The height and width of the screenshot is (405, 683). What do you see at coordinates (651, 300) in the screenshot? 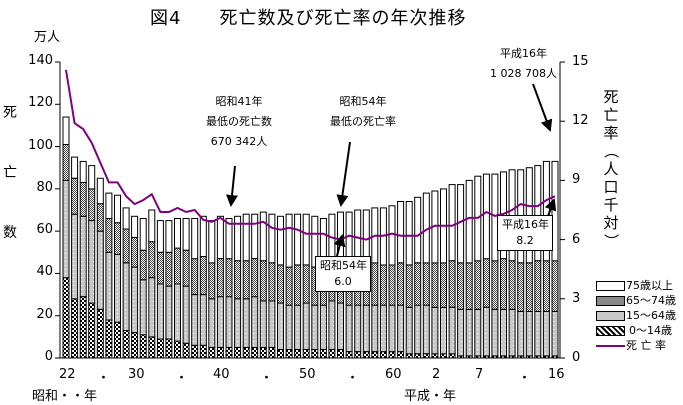
I see `legend-label: 65～74歳` at bounding box center [651, 300].